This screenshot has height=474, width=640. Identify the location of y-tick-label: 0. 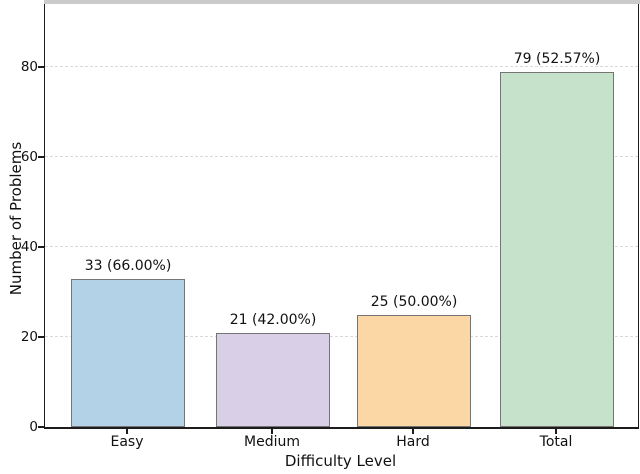
(33, 427).